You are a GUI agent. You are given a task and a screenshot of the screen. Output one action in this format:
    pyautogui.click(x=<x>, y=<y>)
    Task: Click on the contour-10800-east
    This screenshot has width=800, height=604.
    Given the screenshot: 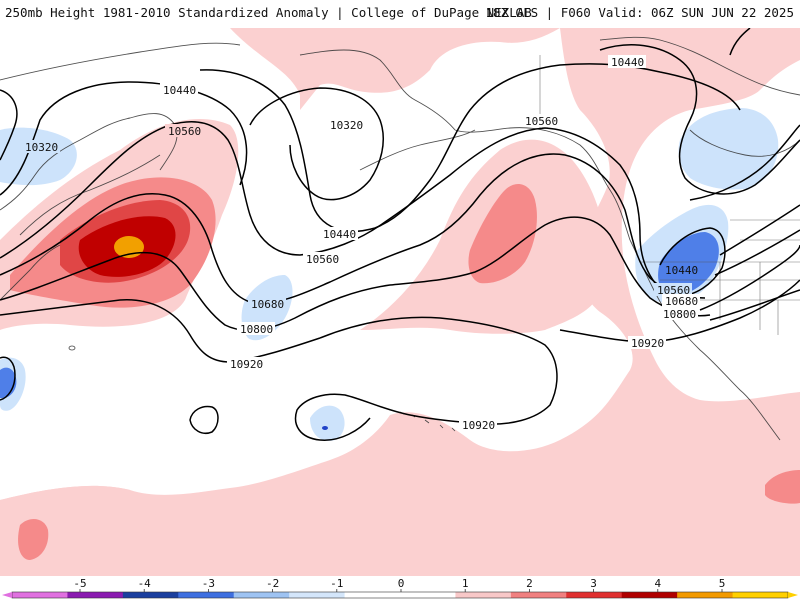 What is the action you would take?
    pyautogui.click(x=754, y=305)
    